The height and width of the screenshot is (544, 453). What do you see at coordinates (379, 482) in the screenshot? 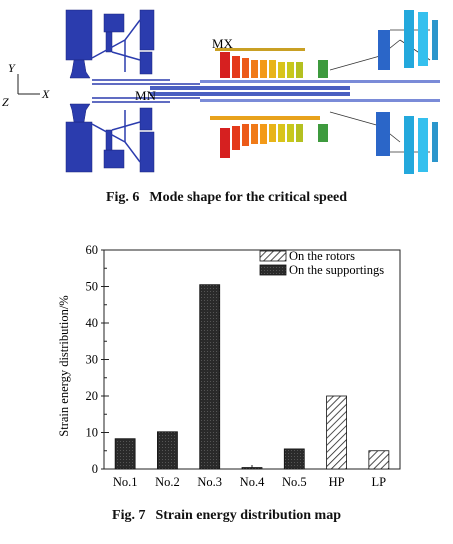
I see `x-tick-label: LP` at bounding box center [379, 482].